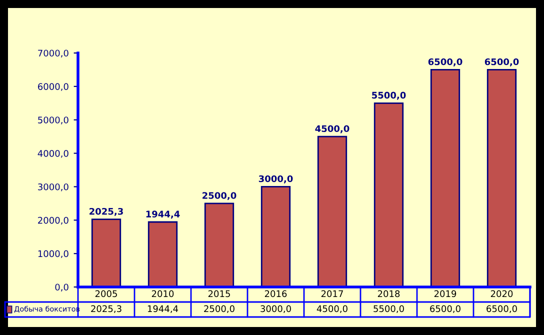  Describe the element at coordinates (53, 254) in the screenshot. I see `y-tick-label: 1000,0` at that location.